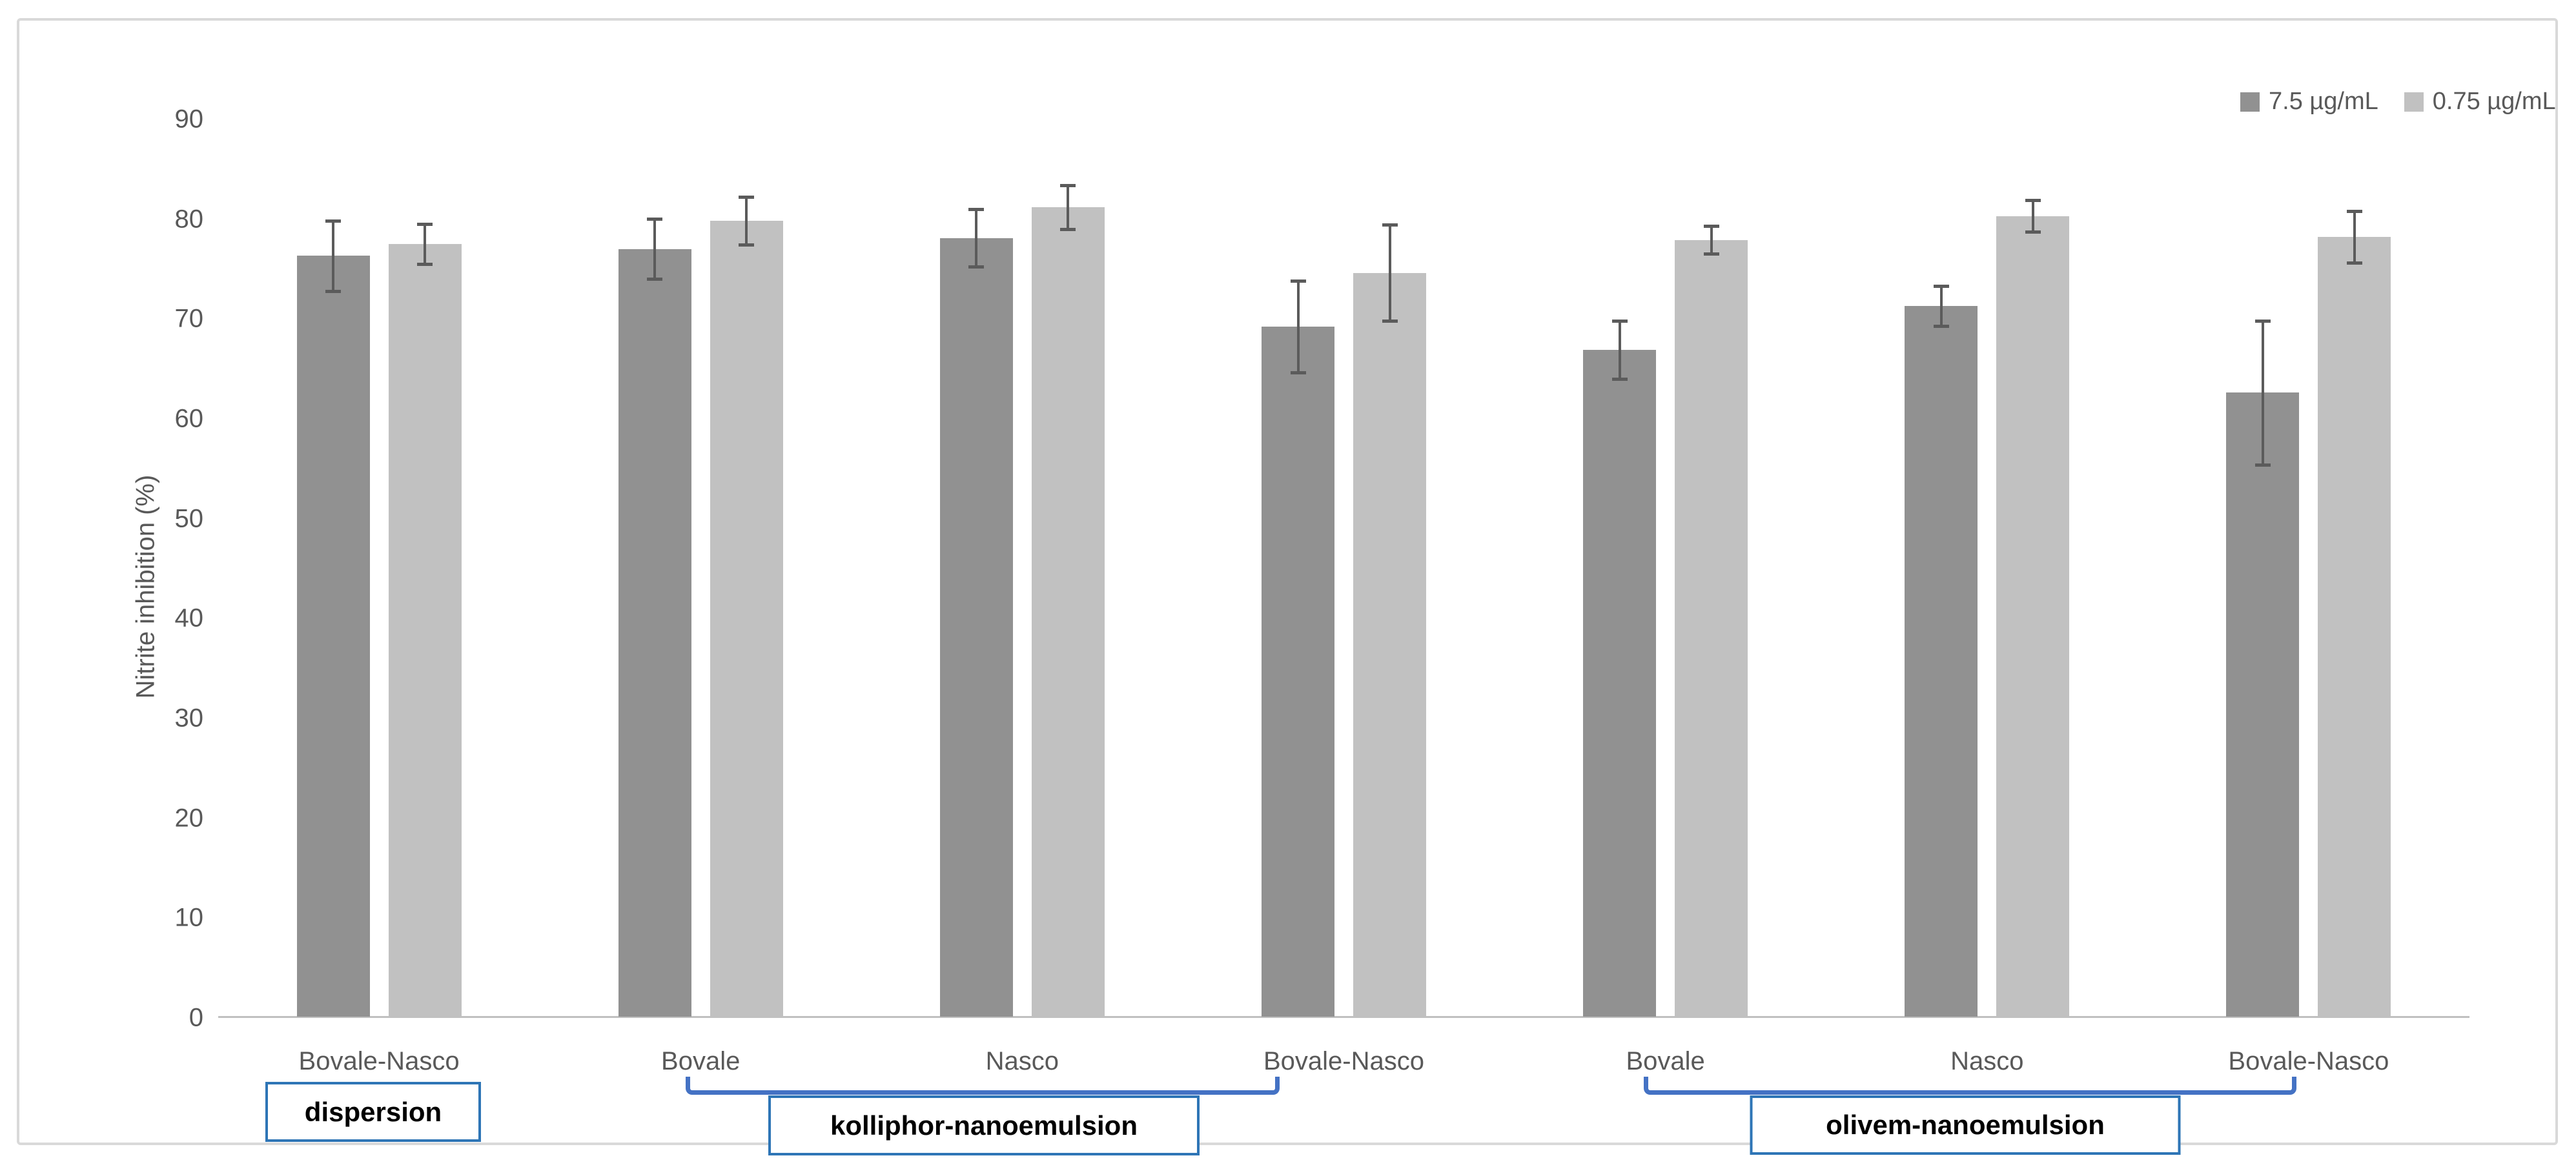 The height and width of the screenshot is (1169, 2576). What do you see at coordinates (1966, 1125) in the screenshot?
I see `group-box: olivem-nanoemulsion` at bounding box center [1966, 1125].